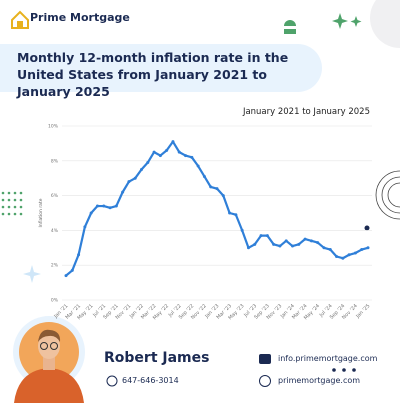 The width and height of the screenshot is (400, 403). Describe the element at coordinates (150, 380) in the screenshot. I see `contact-phone: 647-646-3014` at that location.